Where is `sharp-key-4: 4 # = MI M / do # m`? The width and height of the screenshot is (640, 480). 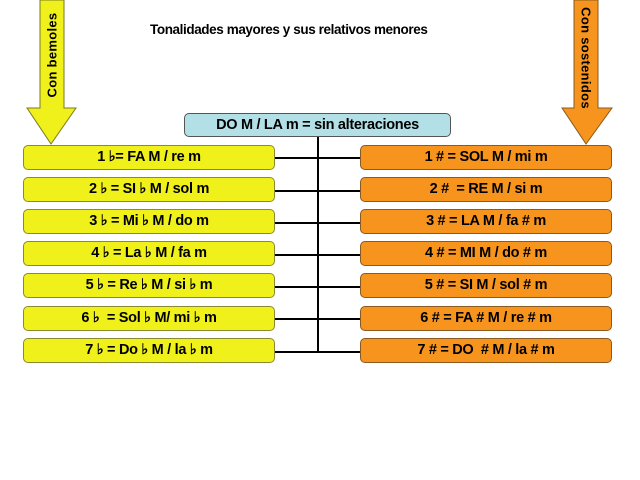
sharp-key-4: 4 # = MI M / do # m is located at coordinates (486, 253).